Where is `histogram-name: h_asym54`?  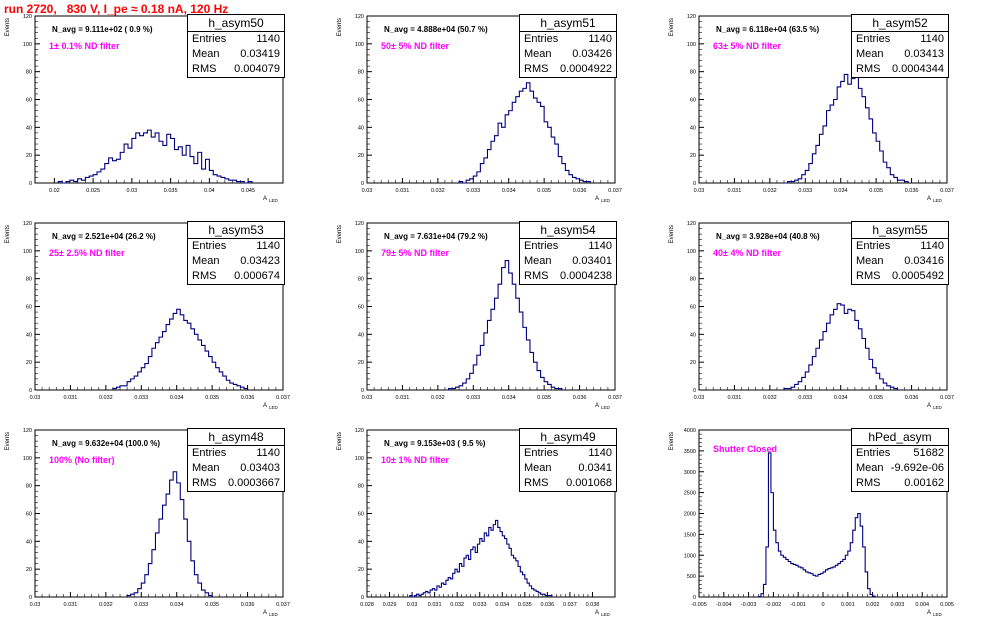 histogram-name: h_asym54 is located at coordinates (568, 230).